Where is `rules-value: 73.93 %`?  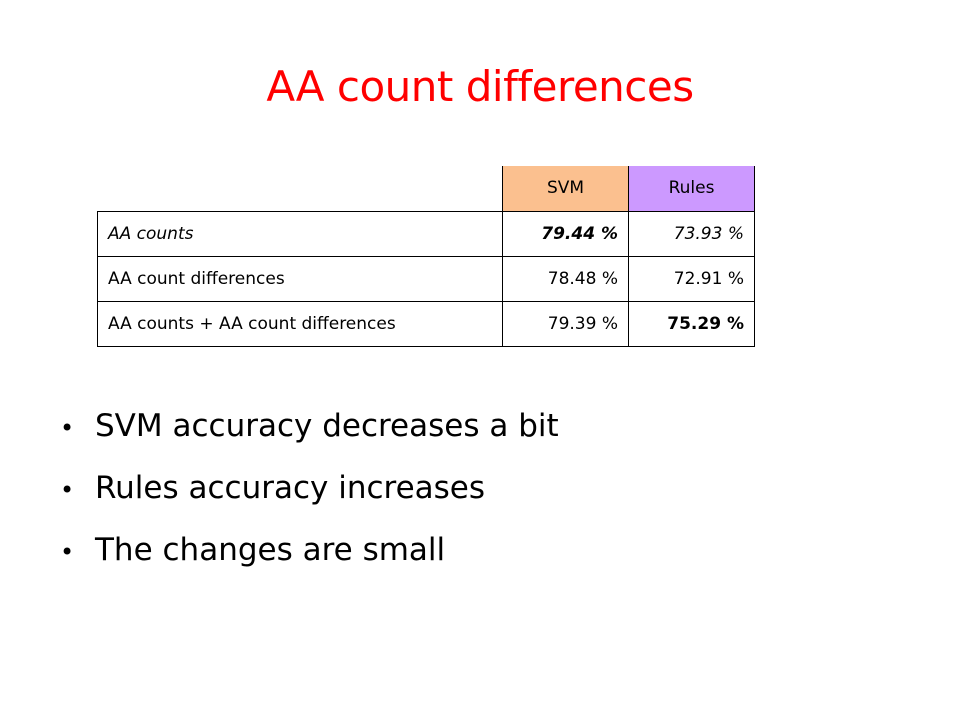
rules-value: 73.93 % is located at coordinates (691, 233).